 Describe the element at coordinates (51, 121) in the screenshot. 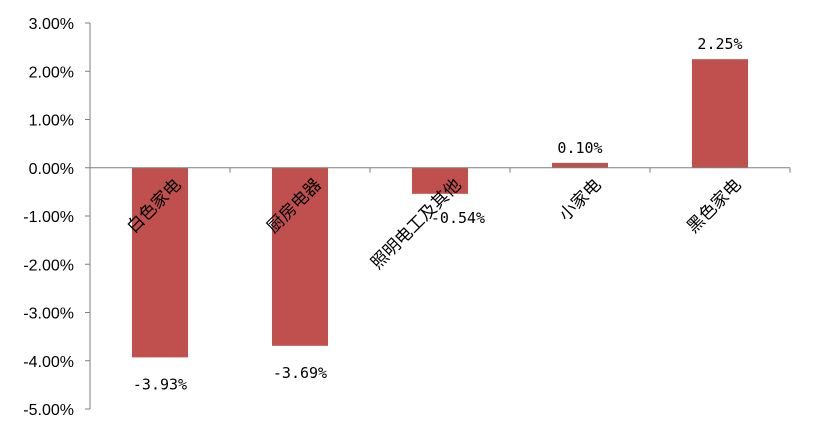

I see `y-tick-label: 1.00%` at that location.